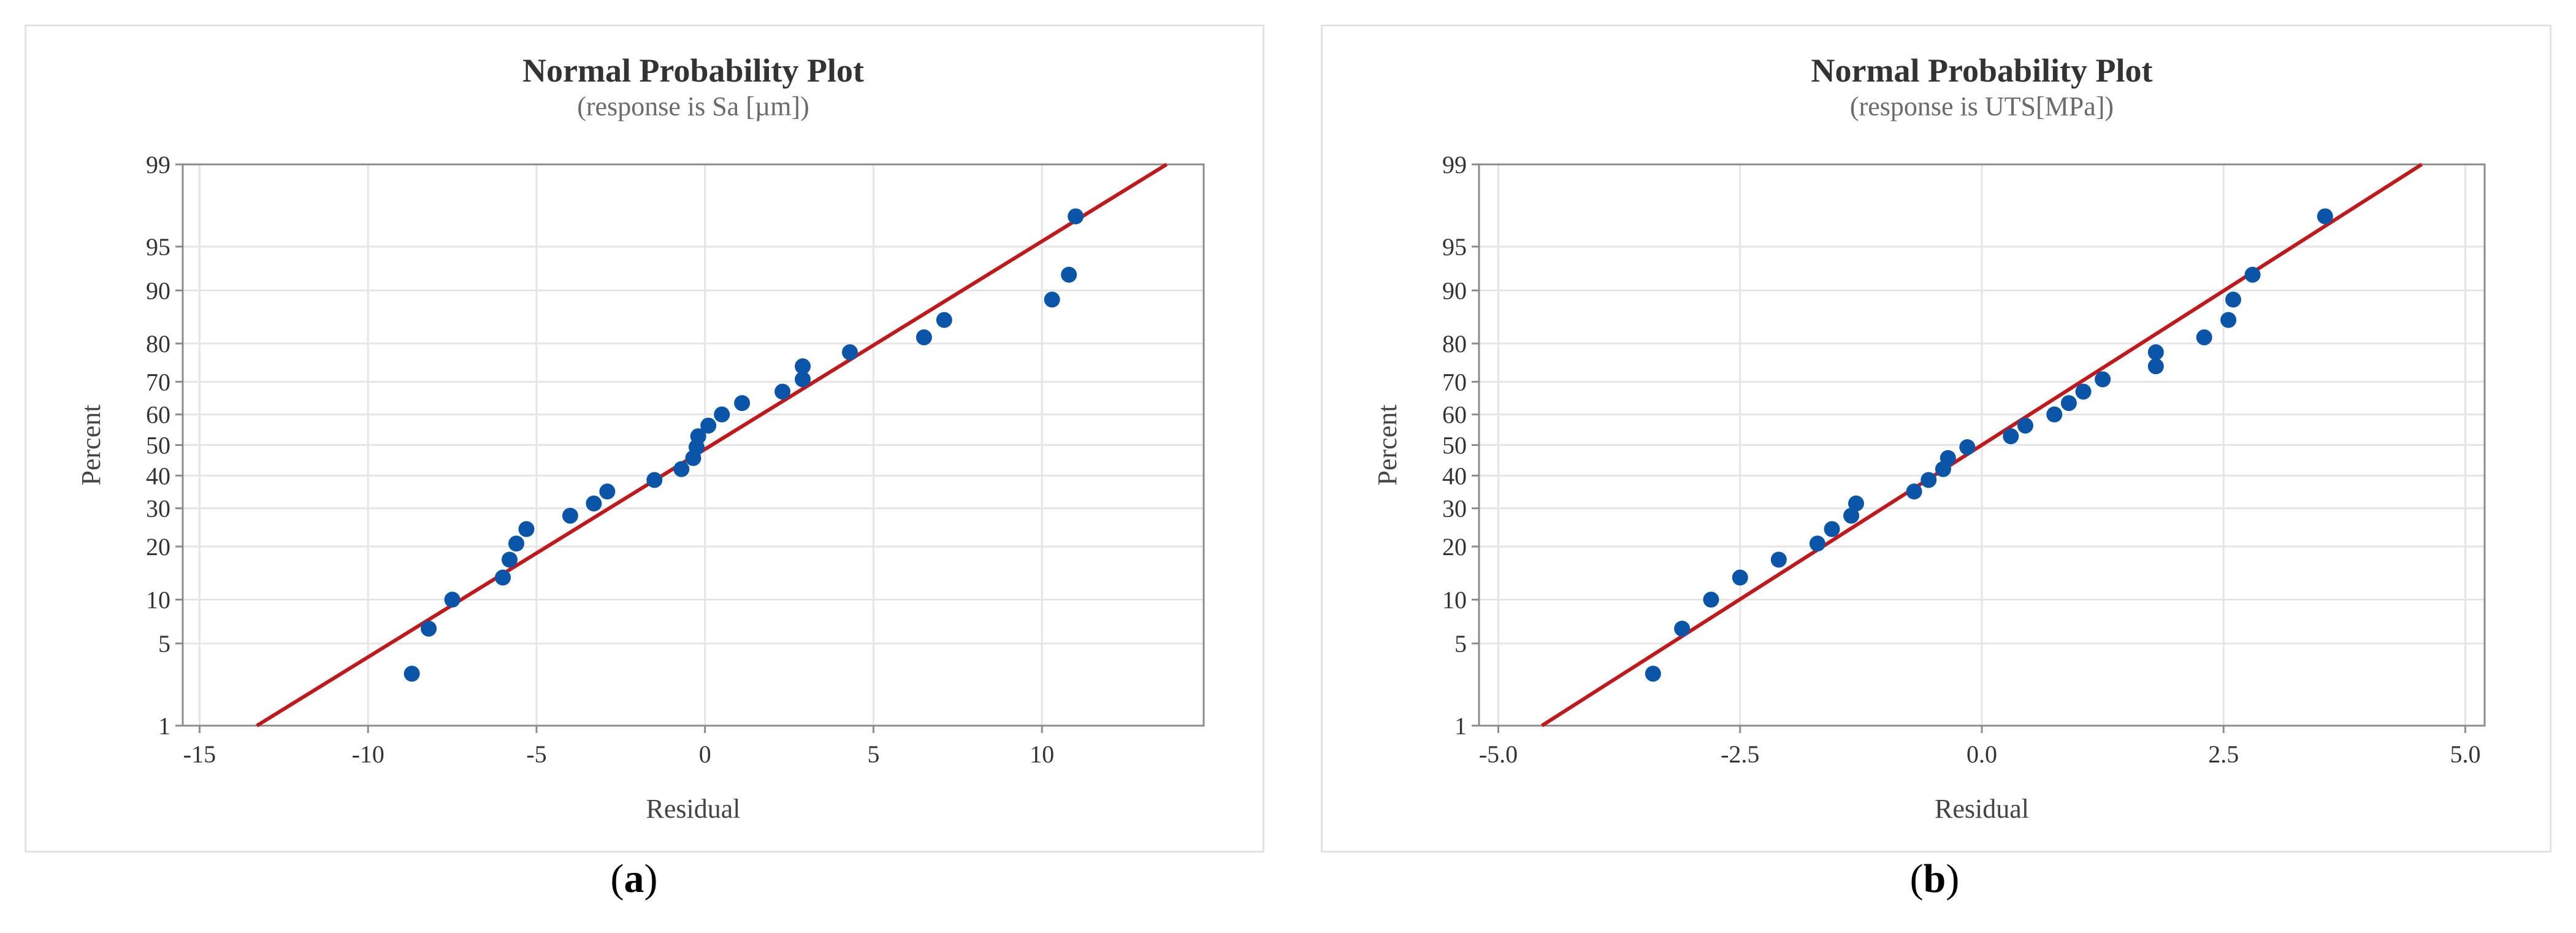 The width and height of the screenshot is (2576, 933). What do you see at coordinates (1042, 754) in the screenshot?
I see `x-tick-label: 10` at bounding box center [1042, 754].